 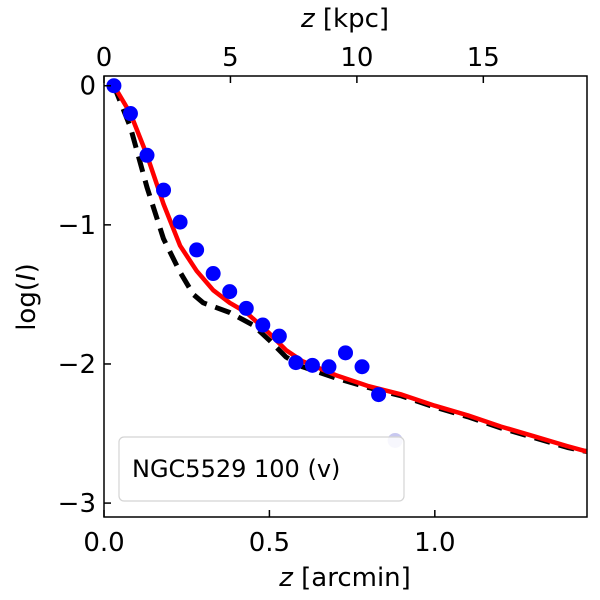 I want to click on y-tick-label: −2, so click(x=77, y=365).